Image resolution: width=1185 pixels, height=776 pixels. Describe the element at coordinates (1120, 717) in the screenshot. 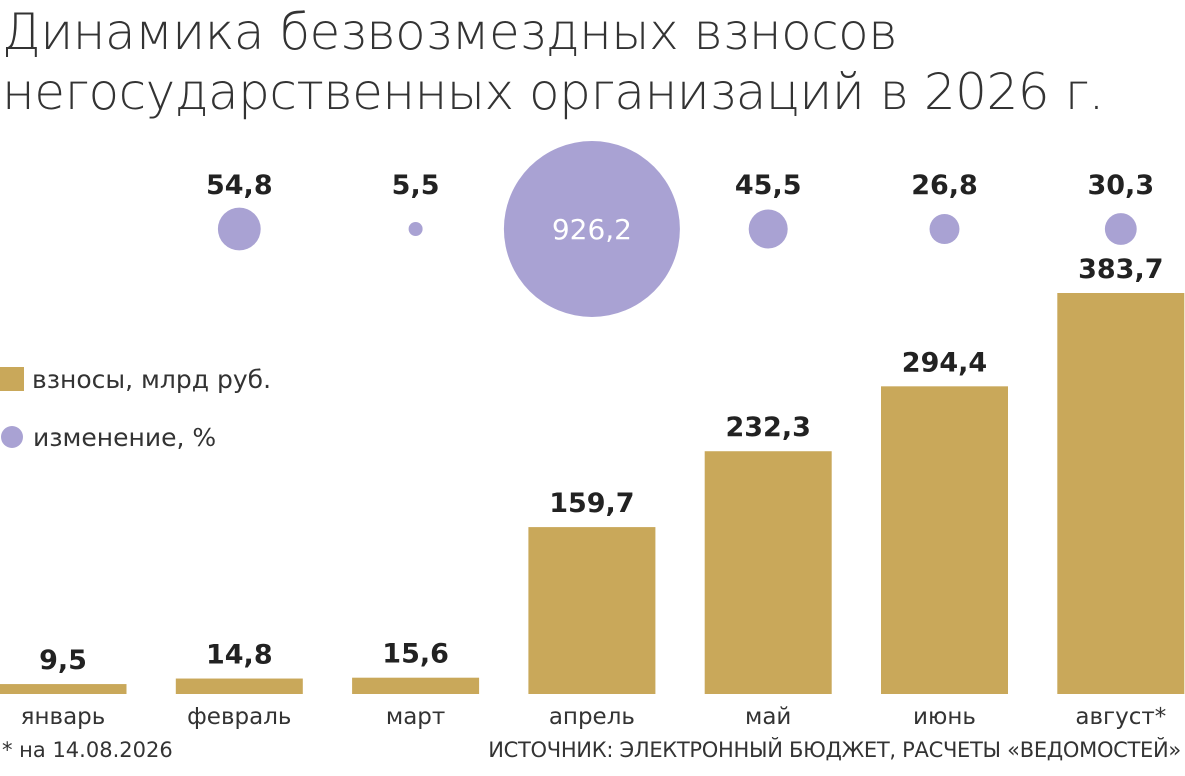

I see `x-tick-label-7: август*` at that location.